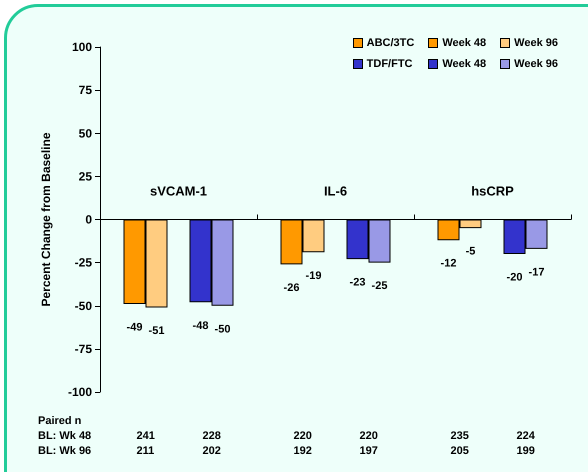 This screenshot has height=472, width=588. Describe the element at coordinates (85, 133) in the screenshot. I see `y-tick-label: 50` at that location.